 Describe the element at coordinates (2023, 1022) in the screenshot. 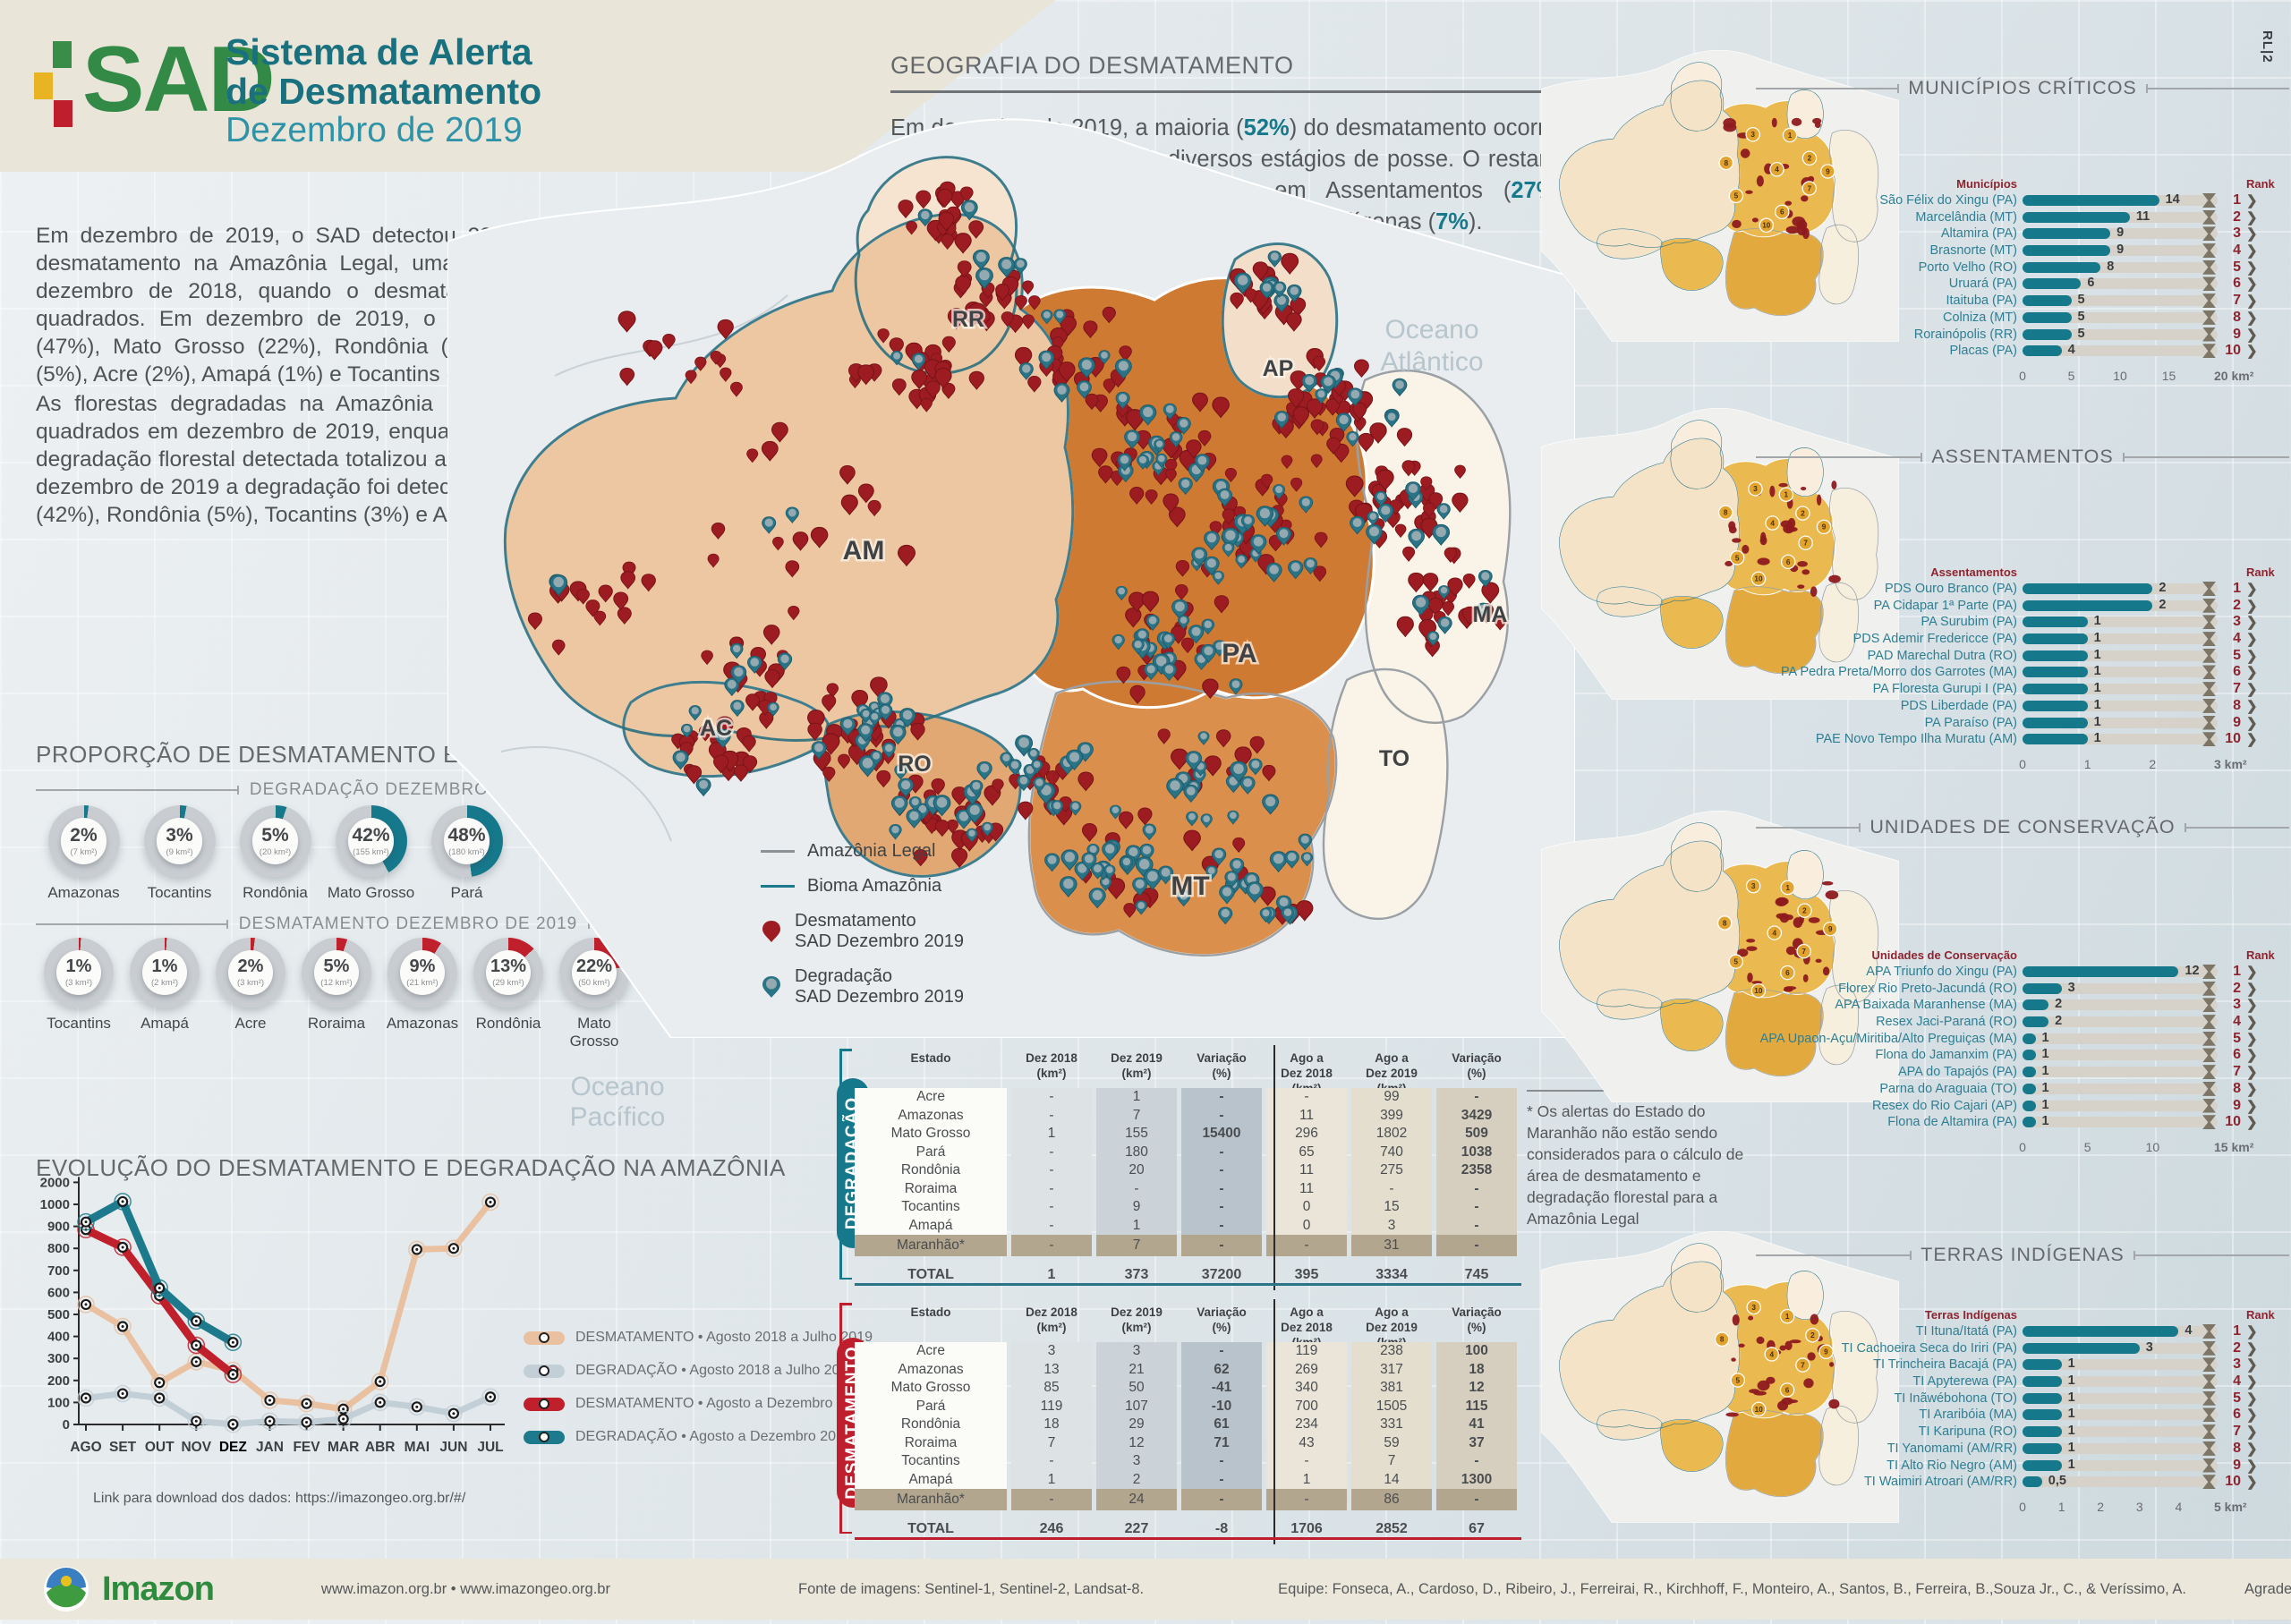

I see `ranking-row: Resex Jaci-Paraná (RO) 2 4 ❯` at that location.